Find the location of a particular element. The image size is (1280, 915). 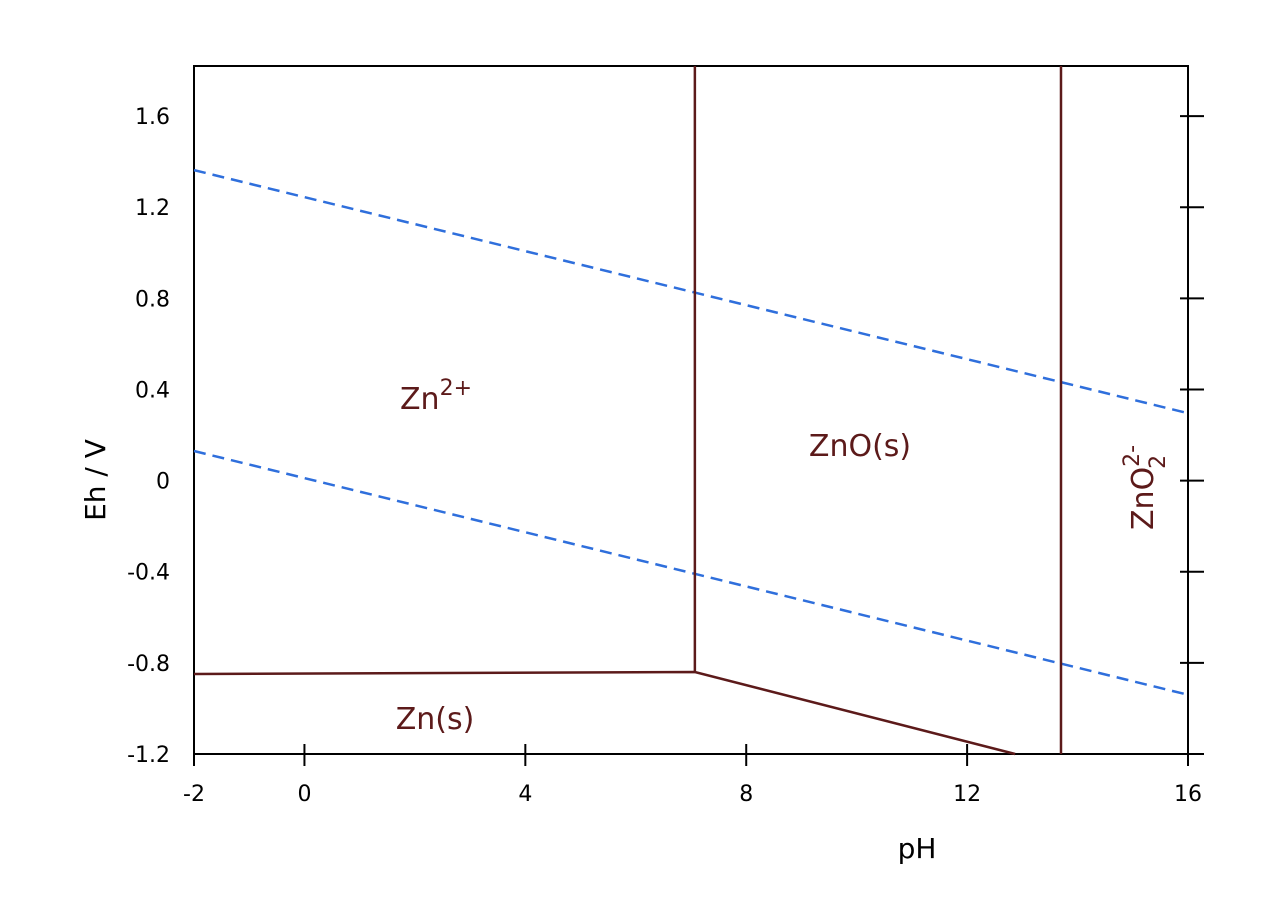

region-label-text: Zn(s) is located at coordinates (435, 719).